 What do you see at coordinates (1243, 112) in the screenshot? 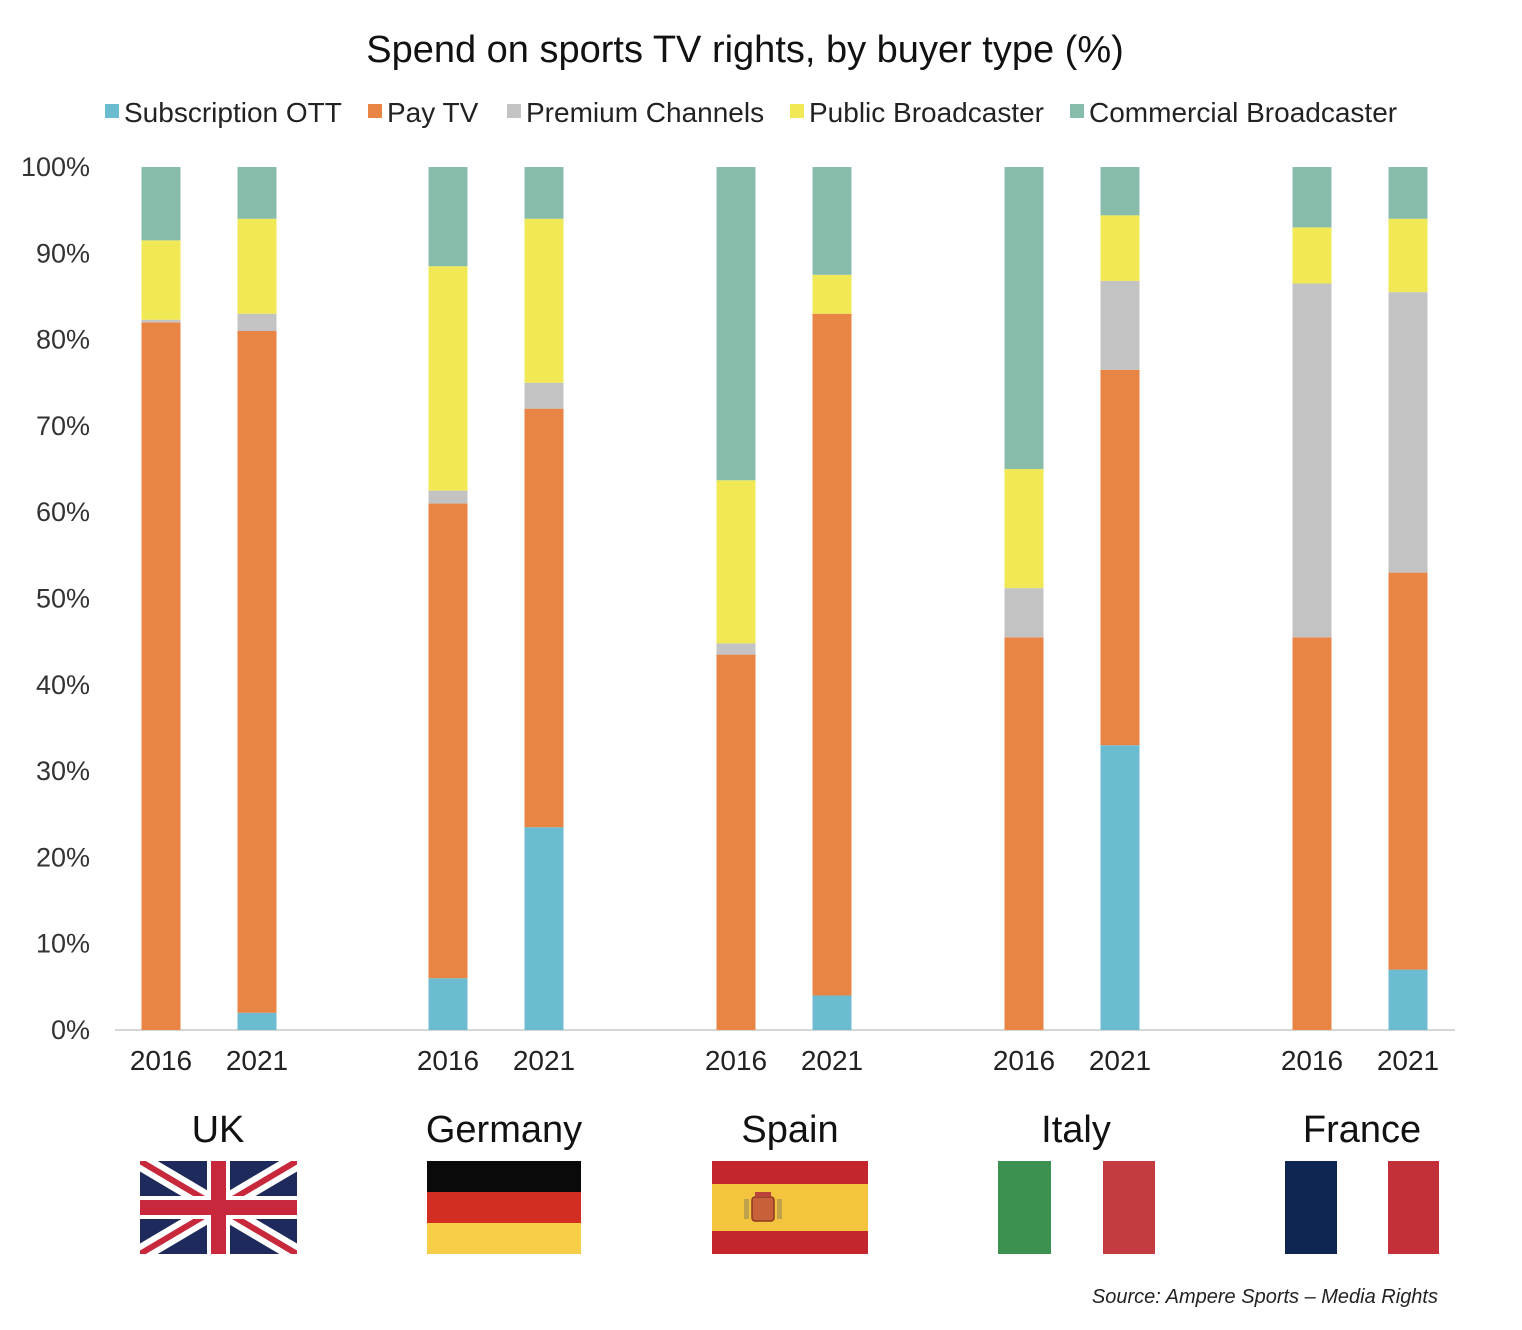
I see `legend-label-commercial-broadcaster: Commercial Broadcaster` at bounding box center [1243, 112].